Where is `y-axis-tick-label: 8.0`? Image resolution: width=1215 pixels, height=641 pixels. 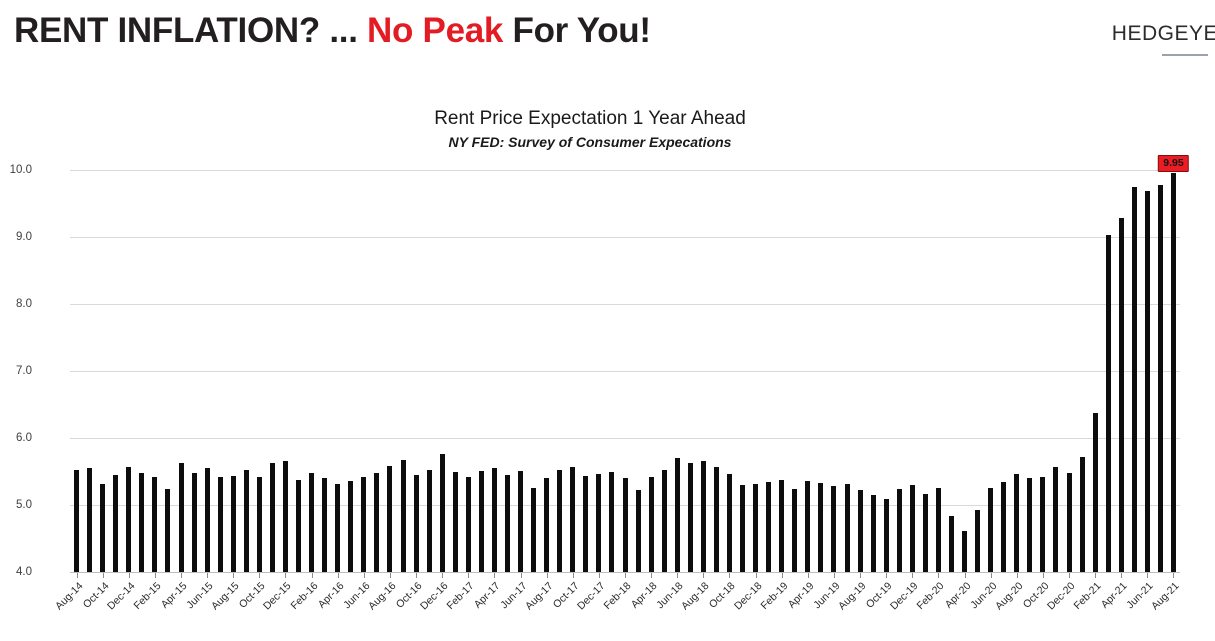
y-axis-tick-label: 8.0 is located at coordinates (24, 304).